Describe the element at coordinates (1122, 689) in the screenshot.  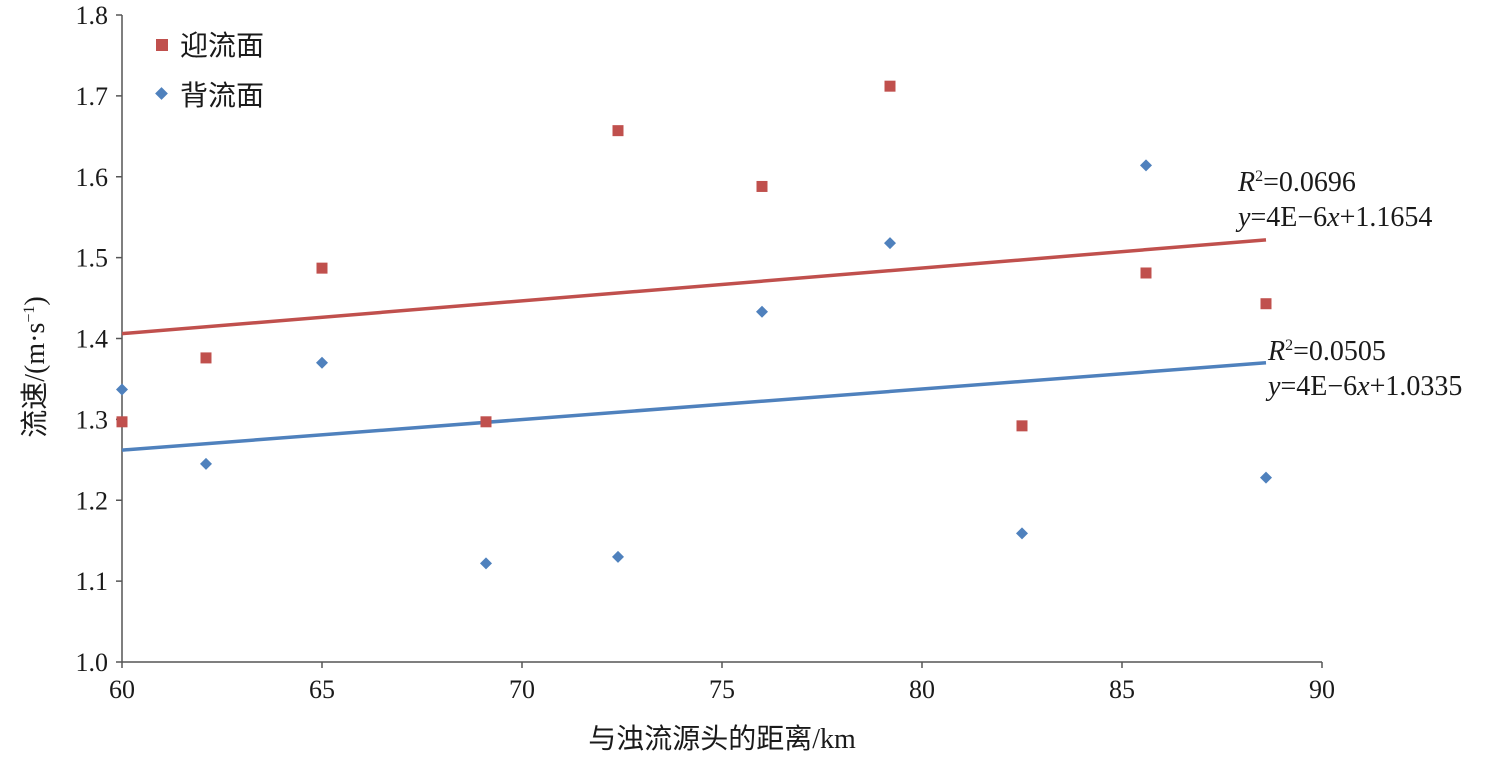
I see `x-tick-label: 85` at that location.